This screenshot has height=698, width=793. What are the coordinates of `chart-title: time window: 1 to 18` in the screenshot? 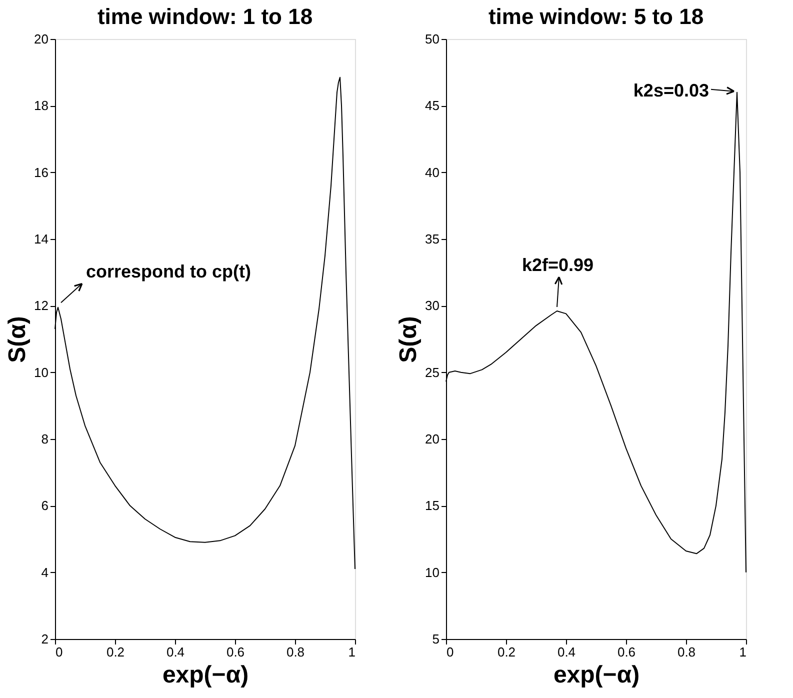 It's located at (205, 16).